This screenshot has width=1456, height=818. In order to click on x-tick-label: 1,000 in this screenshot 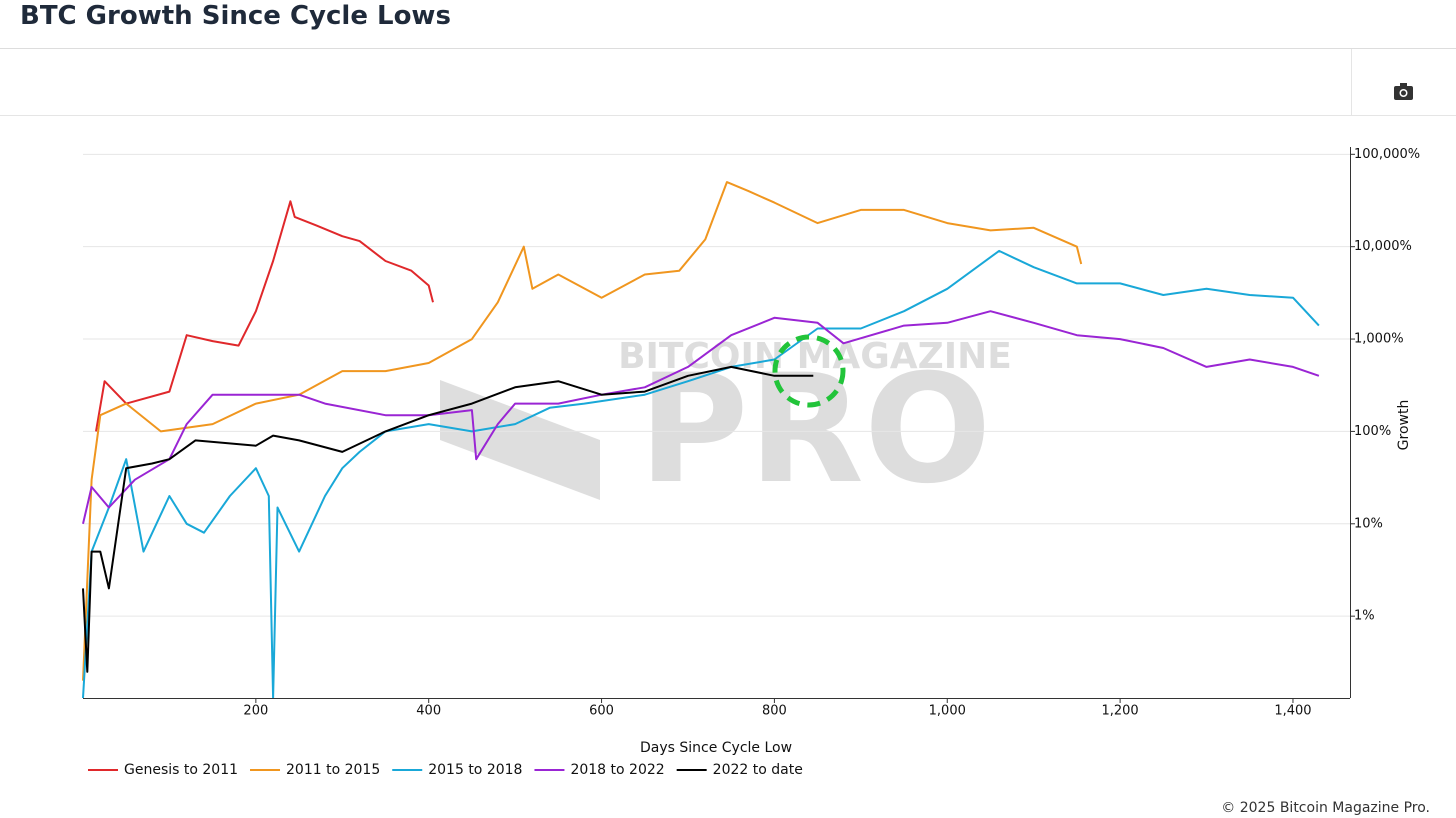, I will do `click(947, 711)`.